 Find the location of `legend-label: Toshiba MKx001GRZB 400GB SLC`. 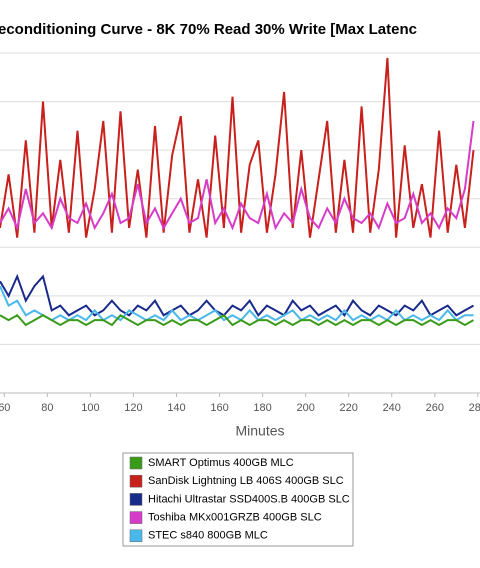

legend-label: Toshiba MKx001GRZB 400GB SLC is located at coordinates (235, 518).